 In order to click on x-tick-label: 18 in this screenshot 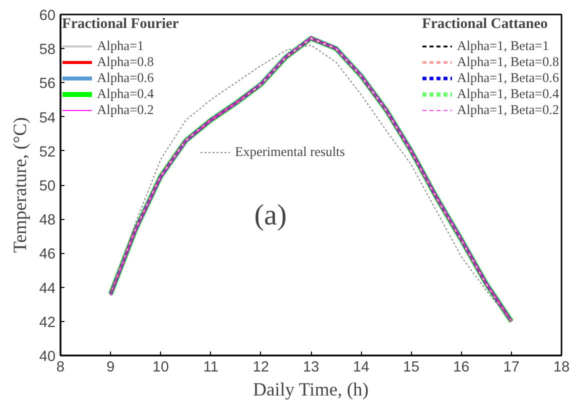, I will do `click(561, 368)`.